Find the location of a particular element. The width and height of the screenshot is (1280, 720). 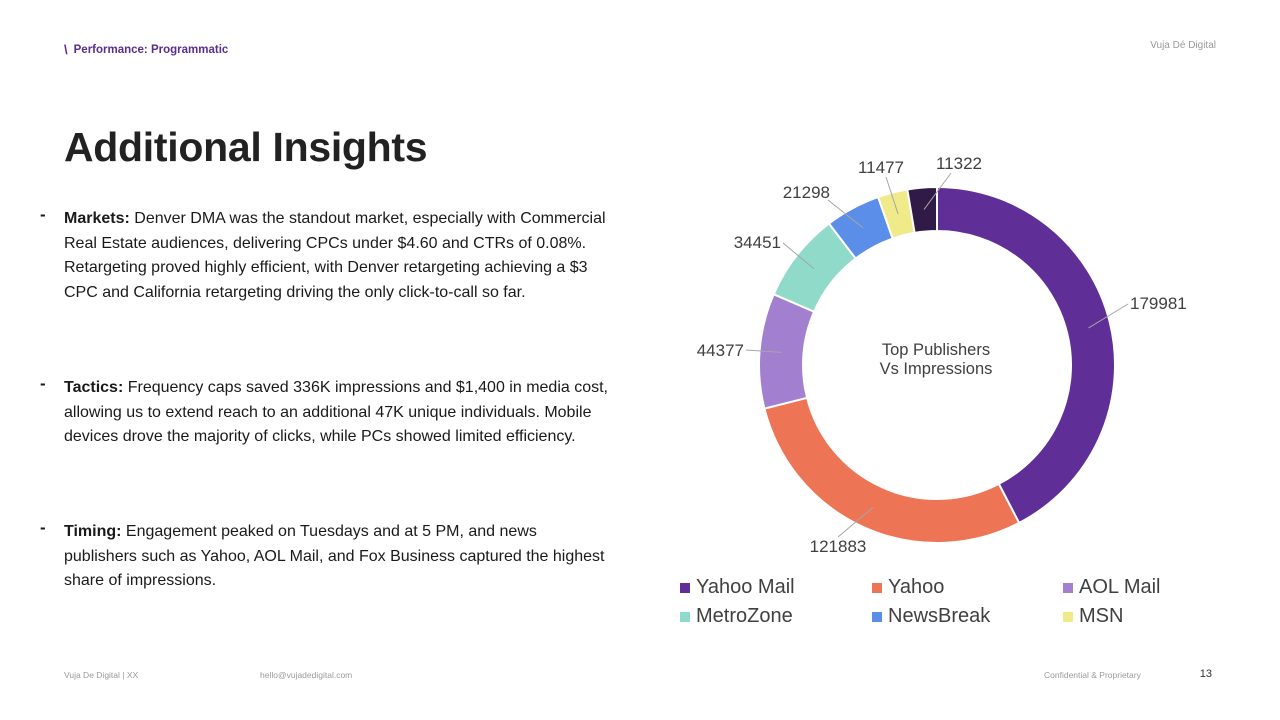

leader-line-newsbreak is located at coordinates (845, 214).